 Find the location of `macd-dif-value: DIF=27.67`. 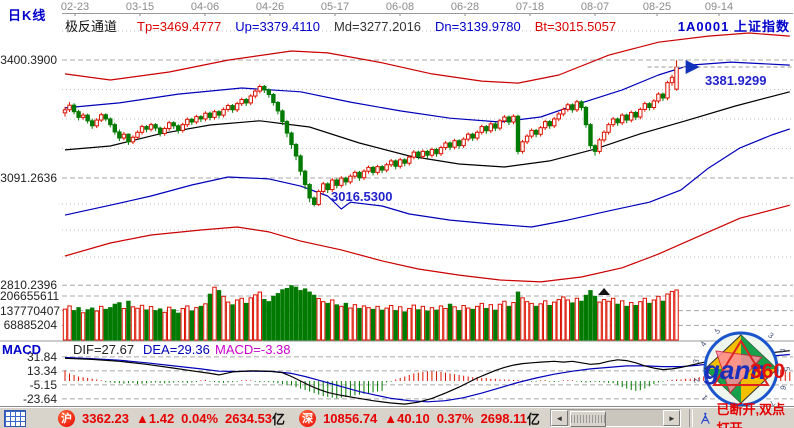

macd-dif-value: DIF=27.67 is located at coordinates (104, 349).